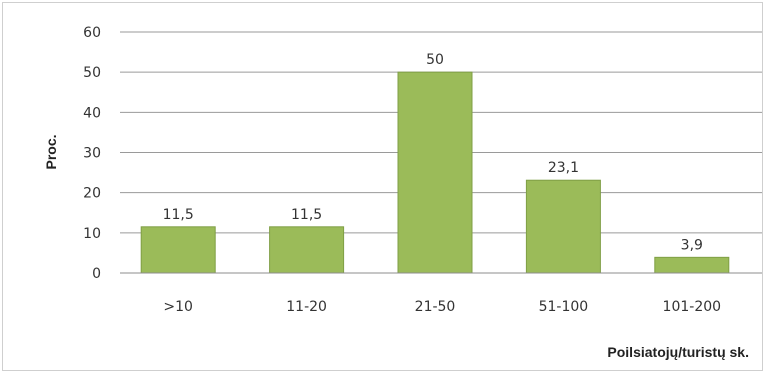 The width and height of the screenshot is (767, 375). What do you see at coordinates (563, 168) in the screenshot?
I see `data-label: 23,1` at bounding box center [563, 168].